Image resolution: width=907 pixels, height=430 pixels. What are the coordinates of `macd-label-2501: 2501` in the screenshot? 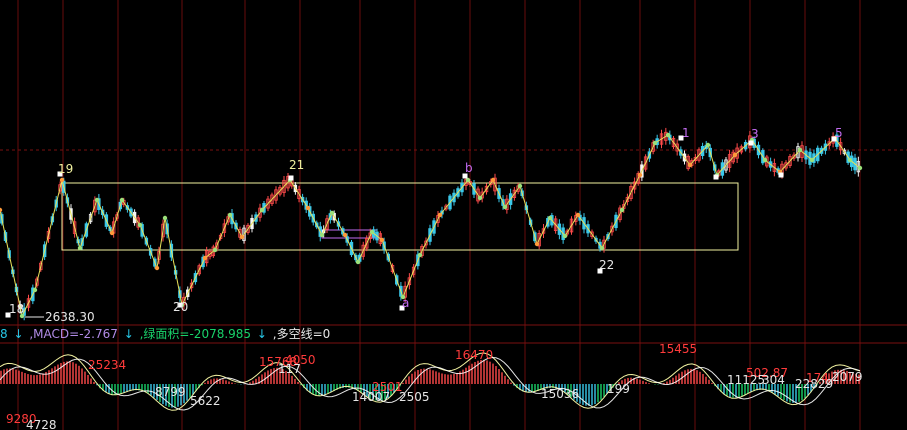 It's located at (387, 387).